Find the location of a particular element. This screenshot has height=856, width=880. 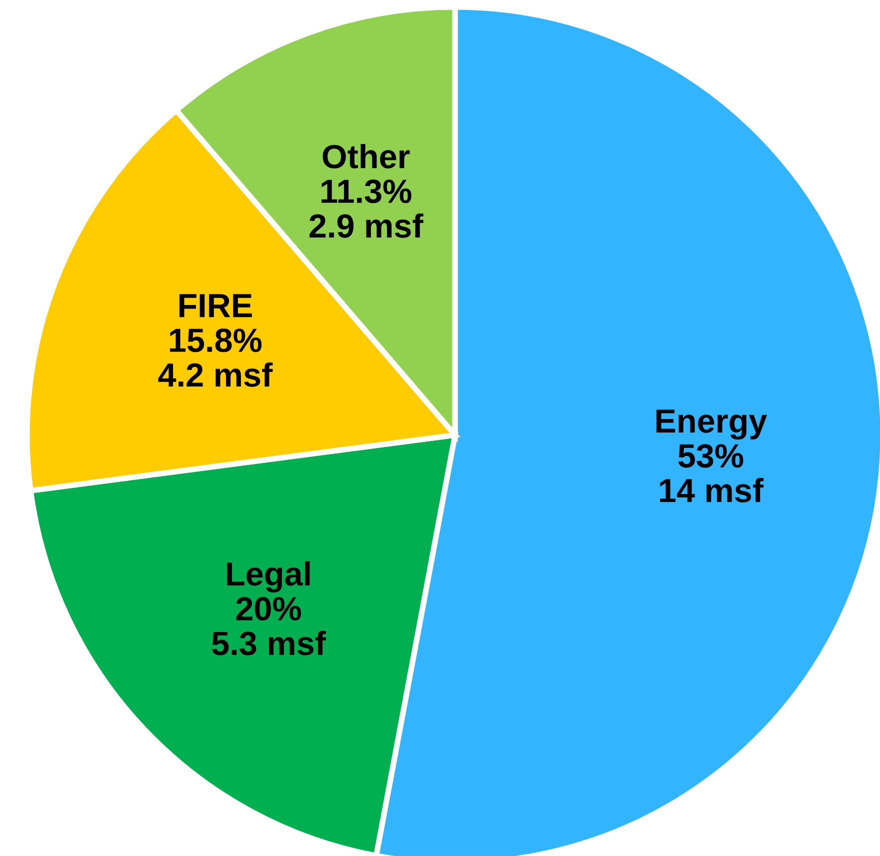

data-label: 11.3% 2.9 msf is located at coordinates (367, 209).